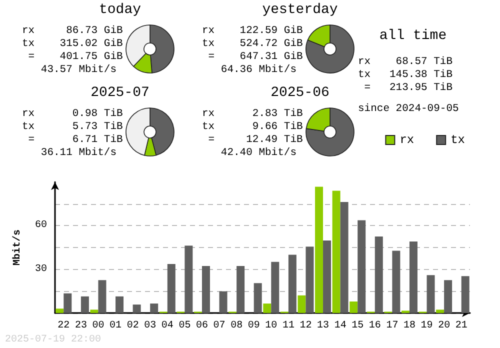 Image resolution: width=500 pixels, height=348 pixels. I want to click on text: all time, so click(413, 36).